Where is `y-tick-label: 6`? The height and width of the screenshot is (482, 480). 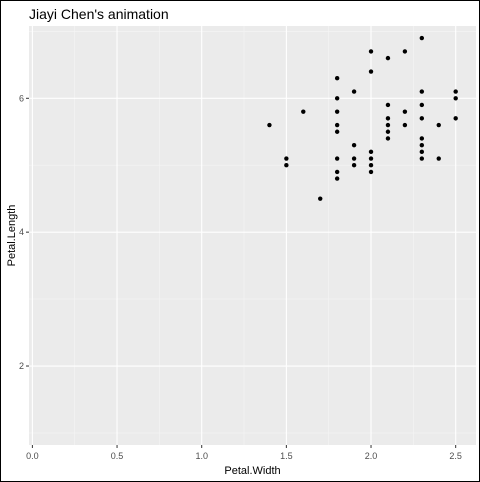
y-tick-label: 6 is located at coordinates (21, 98).